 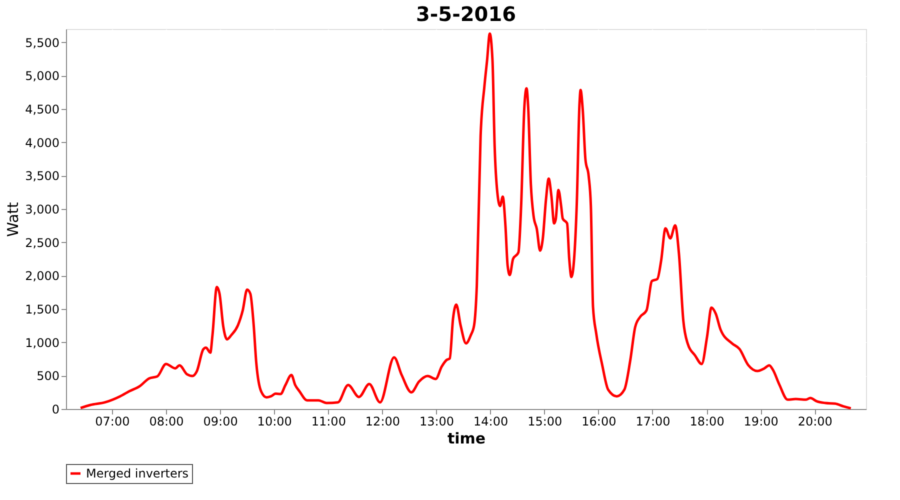 What do you see at coordinates (653, 421) in the screenshot?
I see `x-tick-label: 17:00` at bounding box center [653, 421].